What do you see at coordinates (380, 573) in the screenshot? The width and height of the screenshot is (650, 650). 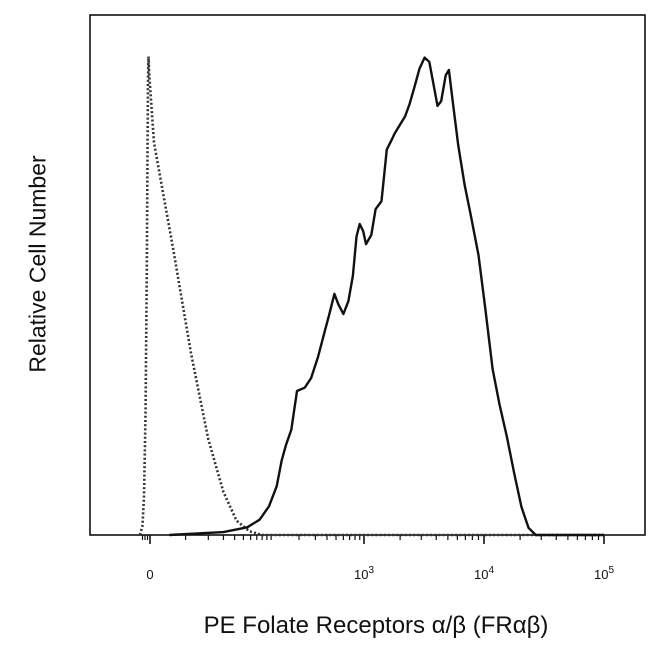 I see `x-tick-labels: 0 10³ 10⁴ 10⁵` at bounding box center [380, 573].